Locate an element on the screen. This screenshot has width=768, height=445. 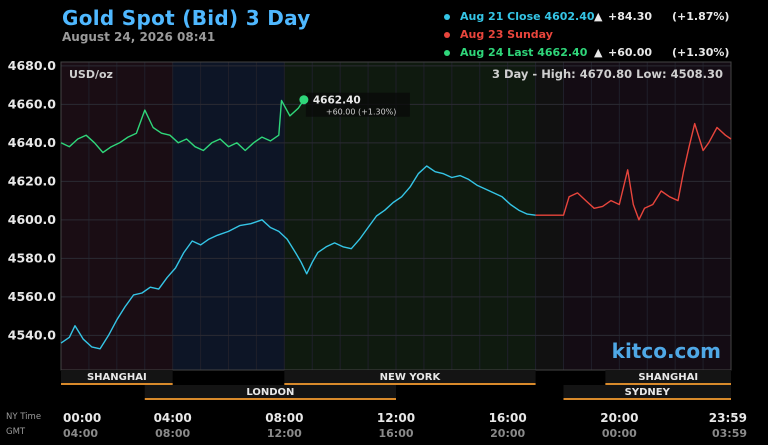
last-change-label: +60.00 (+1.30%) is located at coordinates (361, 112).